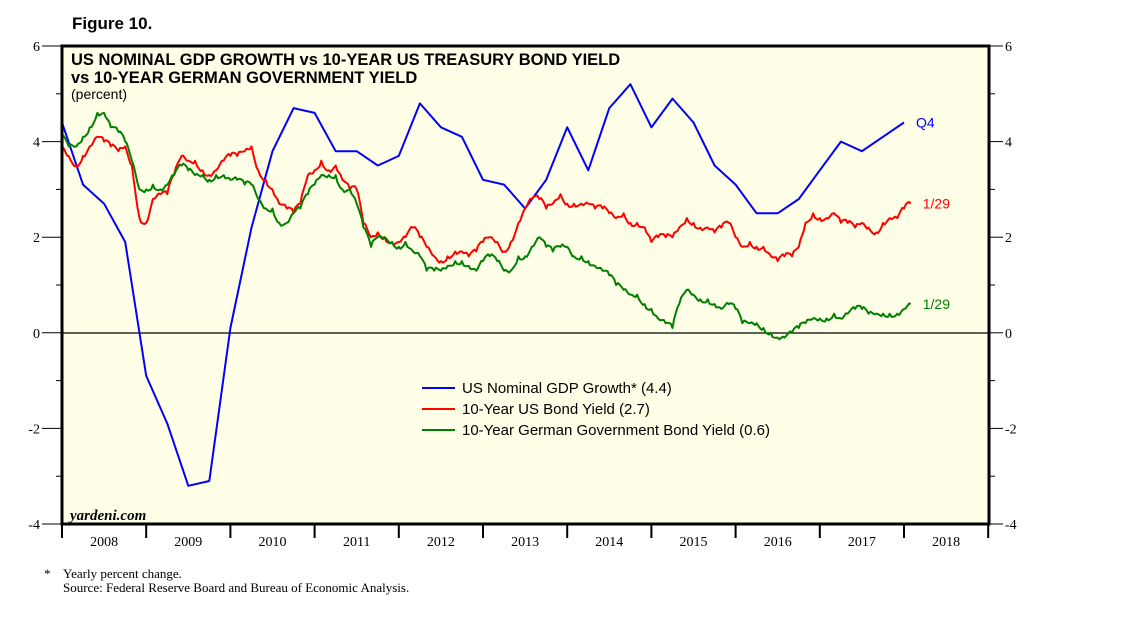 This screenshot has width=1138, height=621. Describe the element at coordinates (273, 542) in the screenshot. I see `x-tick-label: 2010` at that location.